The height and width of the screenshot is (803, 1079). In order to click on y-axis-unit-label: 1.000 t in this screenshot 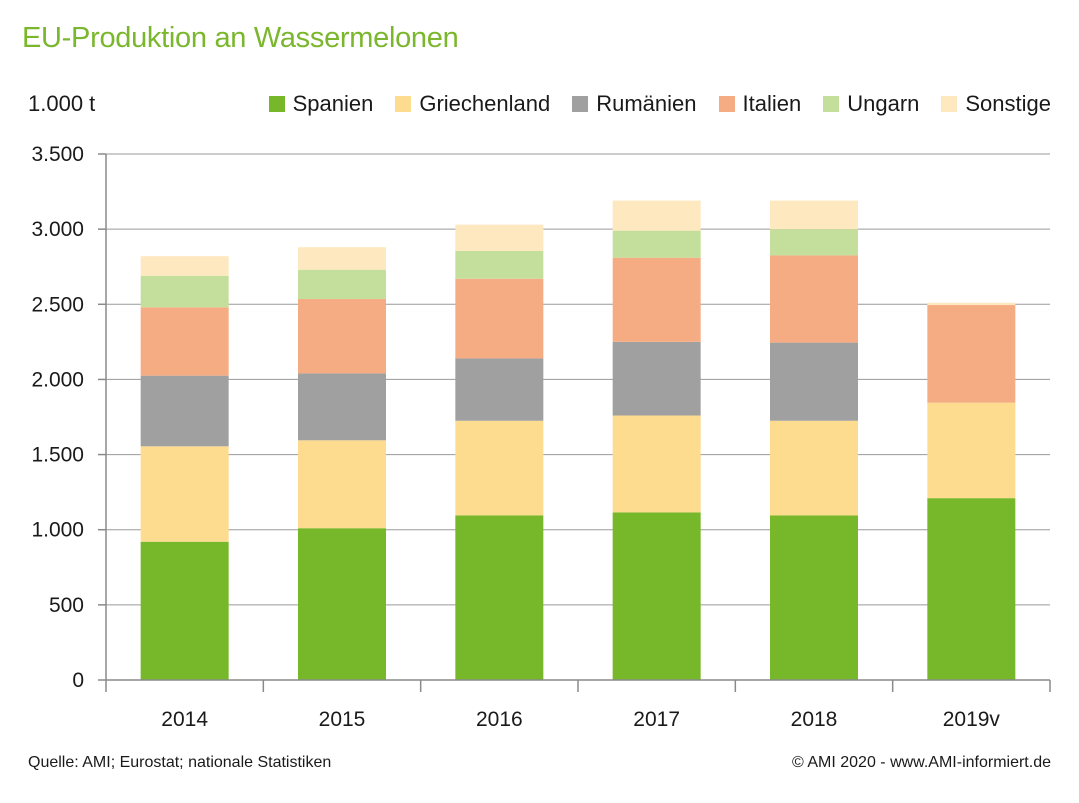, I will do `click(62, 103)`.